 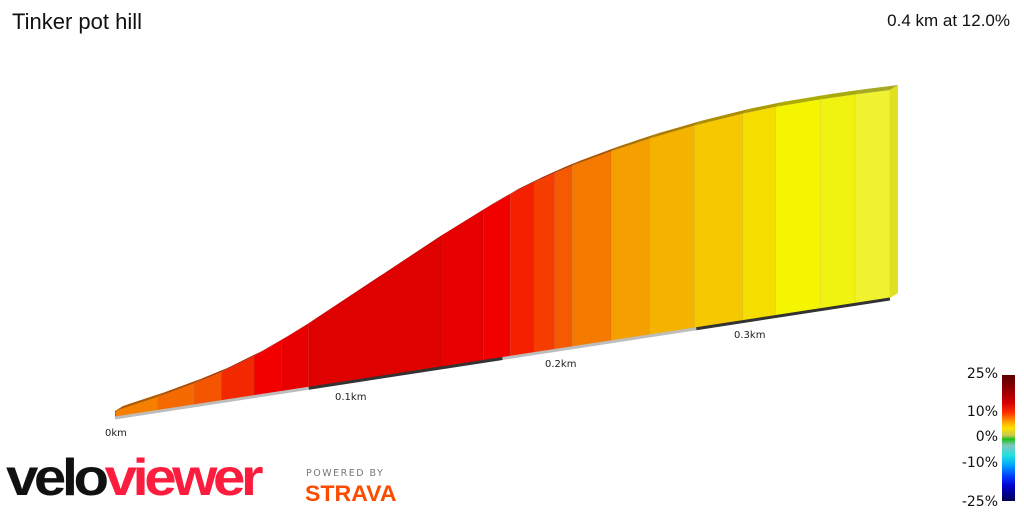 What do you see at coordinates (979, 463) in the screenshot?
I see `legend-tick-neg10: -10%` at bounding box center [979, 463].